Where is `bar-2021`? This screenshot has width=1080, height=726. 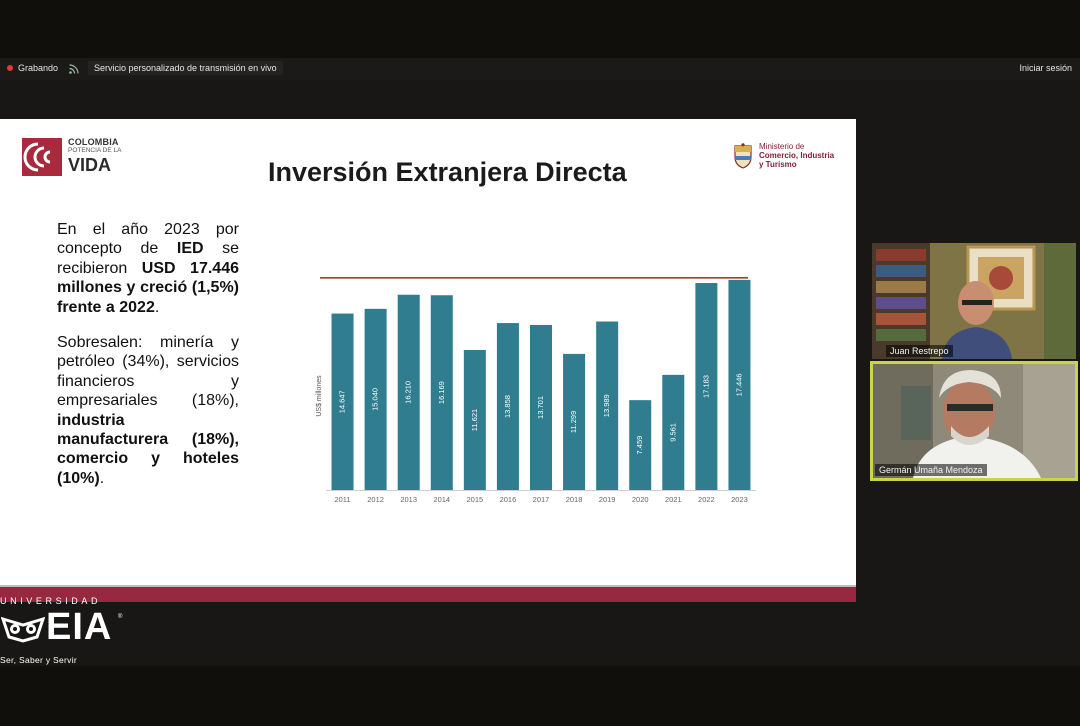
bar-2021 is located at coordinates (673, 432).